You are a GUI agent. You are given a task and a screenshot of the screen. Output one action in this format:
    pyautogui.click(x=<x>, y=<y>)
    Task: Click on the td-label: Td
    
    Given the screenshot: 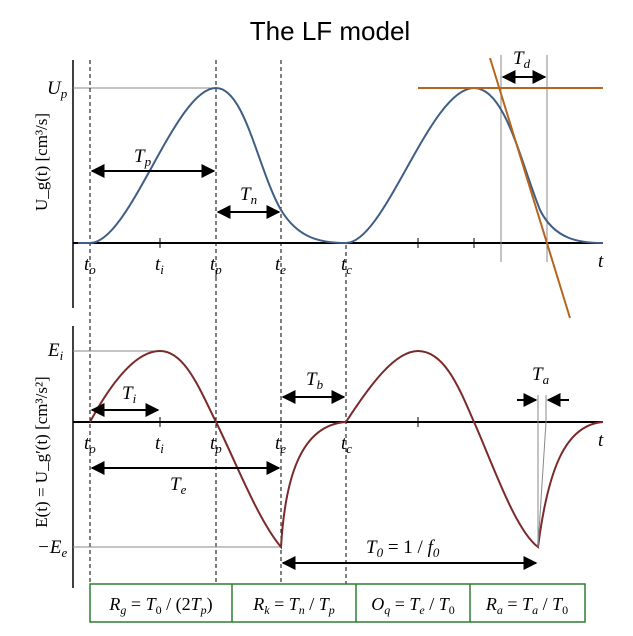 What is the action you would take?
    pyautogui.click(x=522, y=59)
    